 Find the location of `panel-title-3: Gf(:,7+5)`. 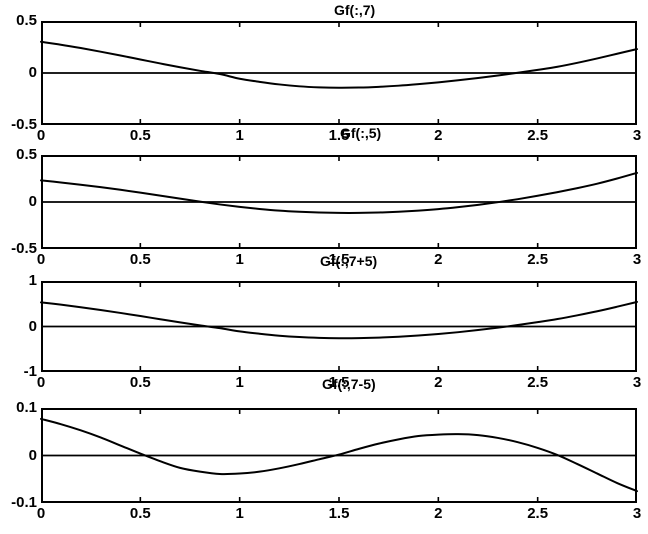

panel-title-3: Gf(:,7+5) is located at coordinates (349, 261).